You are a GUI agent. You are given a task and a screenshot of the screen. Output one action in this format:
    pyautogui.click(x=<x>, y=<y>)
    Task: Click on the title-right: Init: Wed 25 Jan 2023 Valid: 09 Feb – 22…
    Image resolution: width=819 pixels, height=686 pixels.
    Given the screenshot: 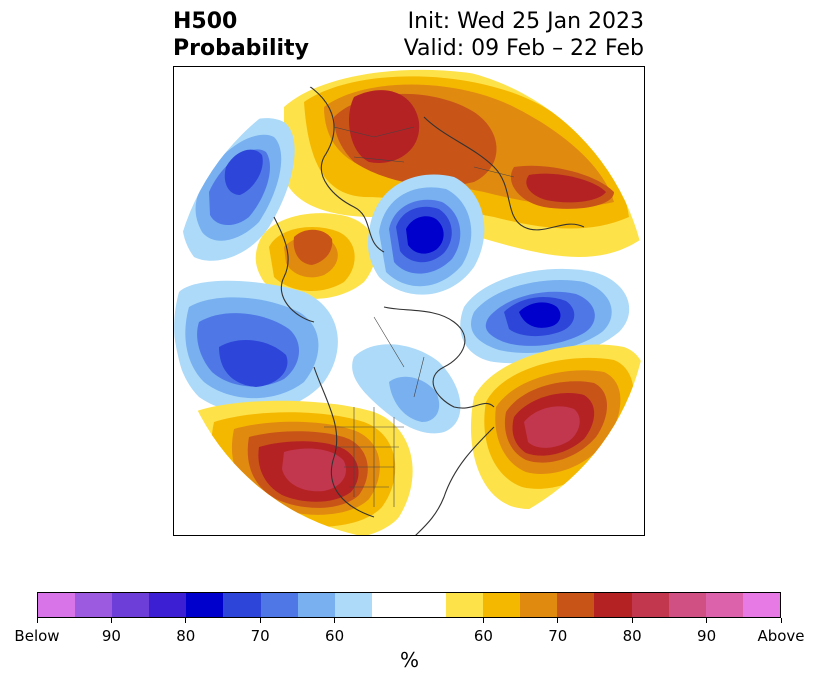 What is the action you would take?
    pyautogui.click(x=524, y=35)
    